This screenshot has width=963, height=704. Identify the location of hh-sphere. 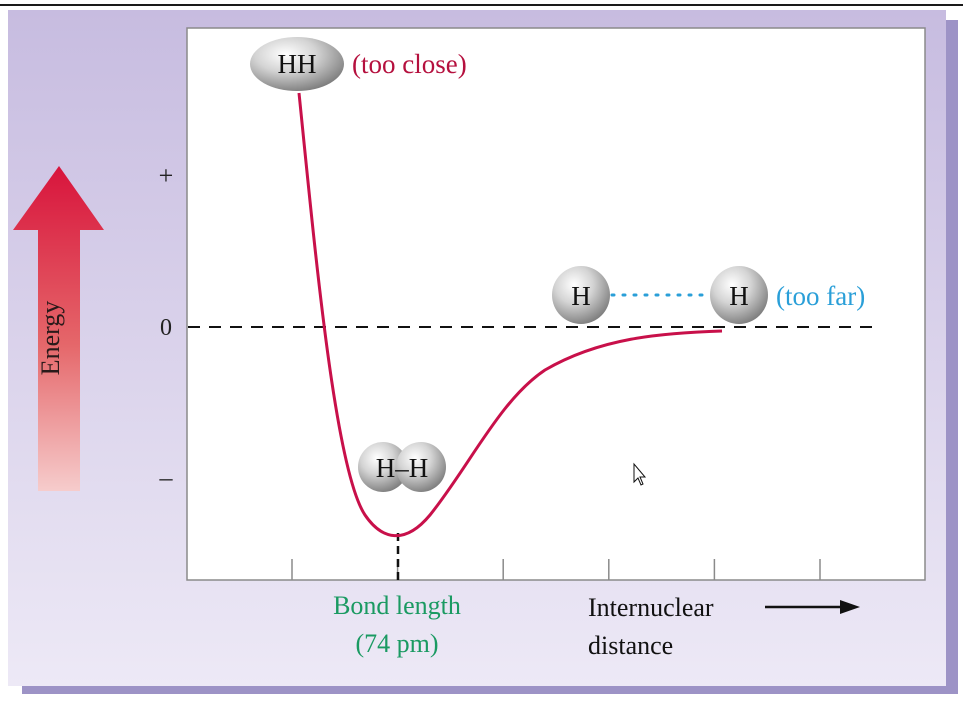
(297, 64).